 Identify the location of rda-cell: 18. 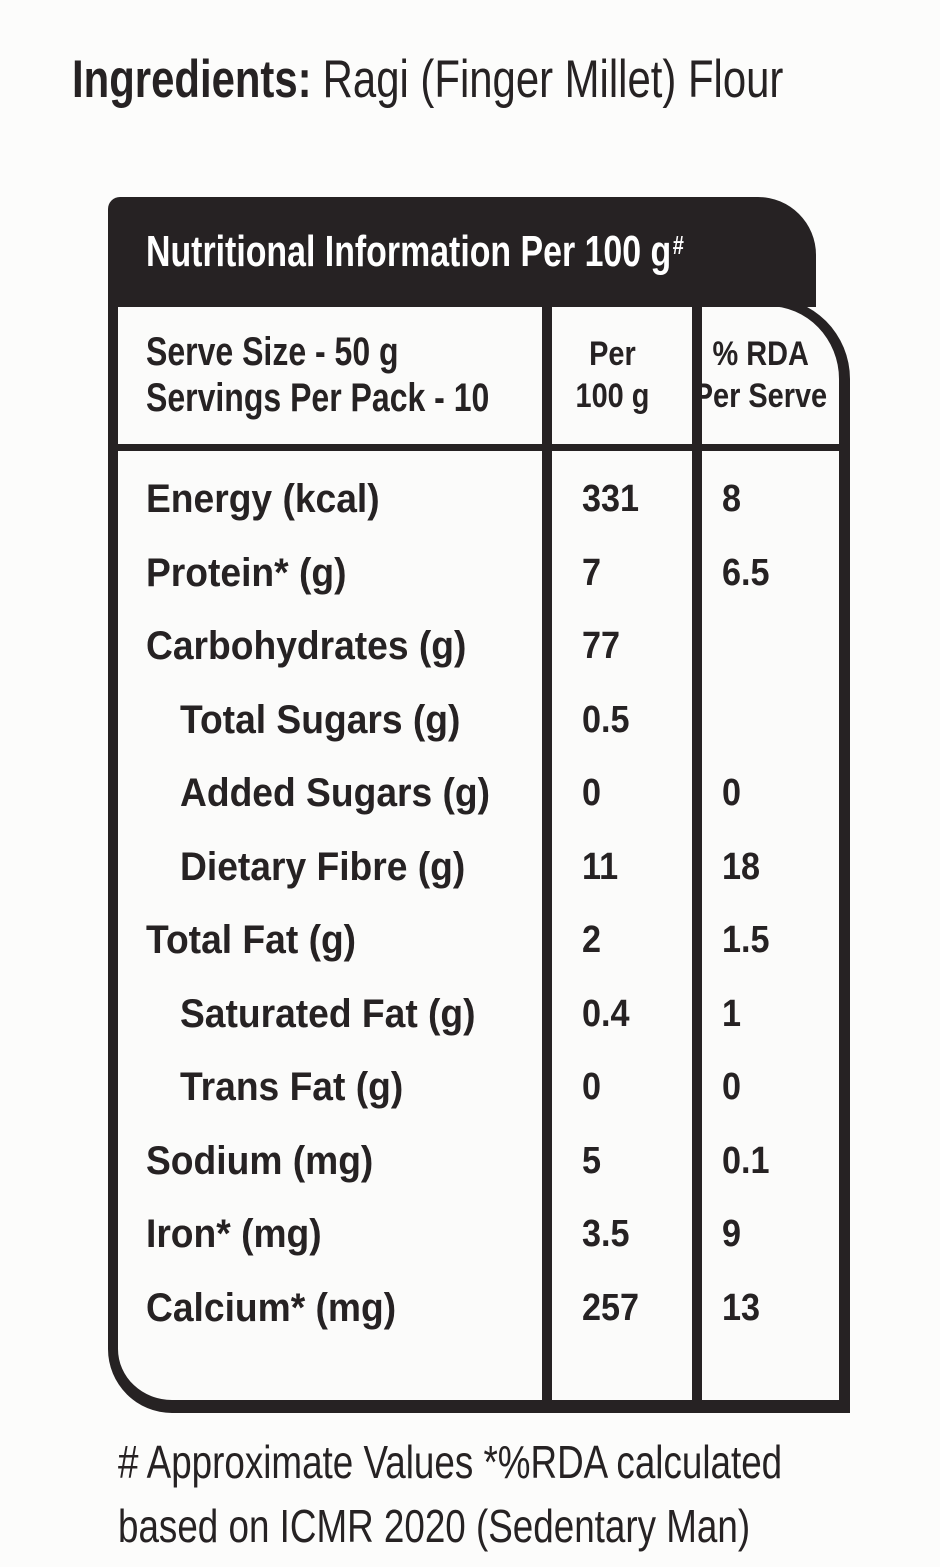
(770, 867).